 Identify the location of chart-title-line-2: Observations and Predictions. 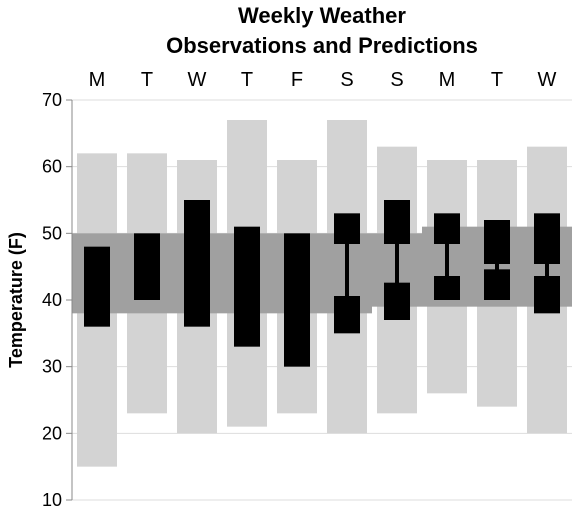
(322, 45).